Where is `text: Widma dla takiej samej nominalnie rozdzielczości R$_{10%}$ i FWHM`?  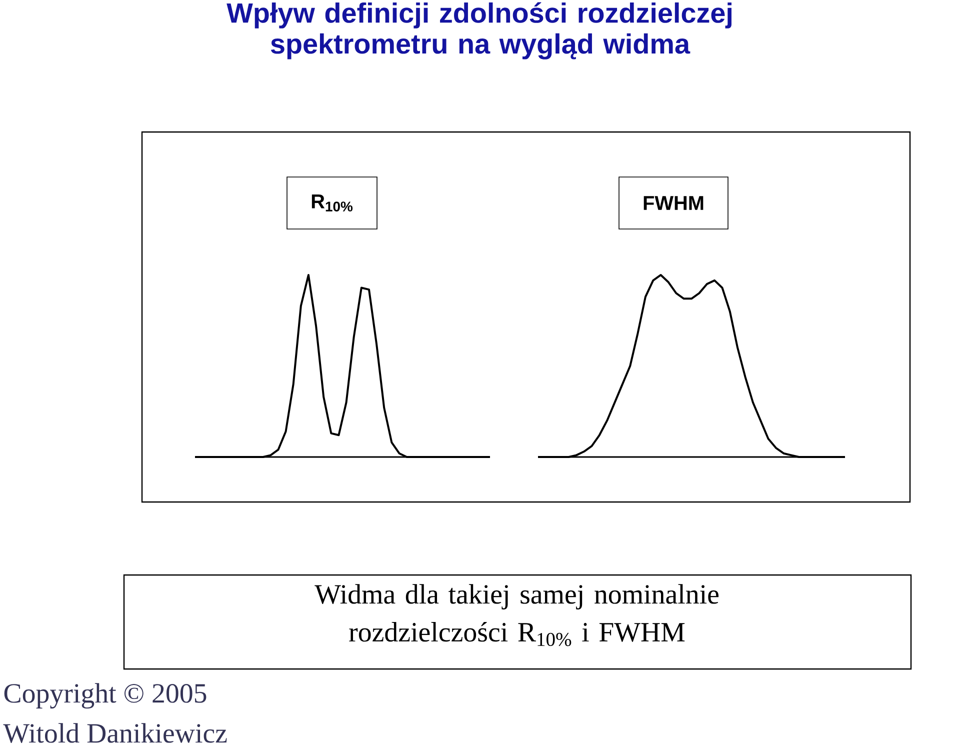
text: Widma dla takiej samej nominalnie rozdzielczości R$_{10%}$ i FWHM is located at coordinates (516, 615).